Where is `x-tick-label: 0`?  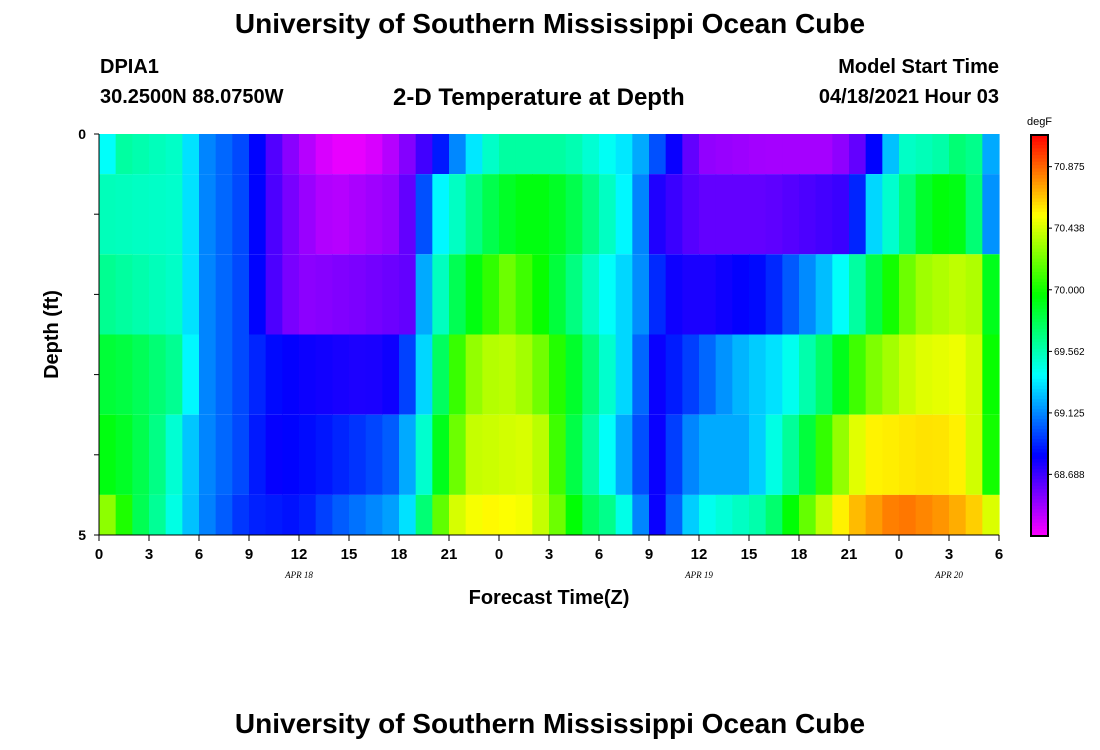 x-tick-label: 0 is located at coordinates (499, 554).